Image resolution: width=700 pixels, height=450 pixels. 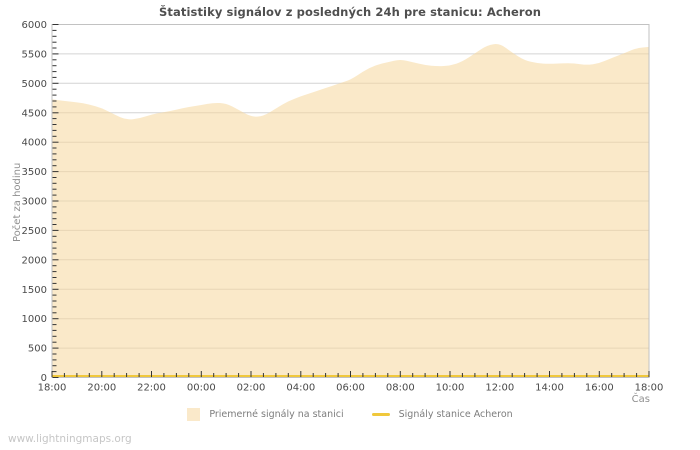 What do you see at coordinates (37, 349) in the screenshot?
I see `svg-text: 500` at bounding box center [37, 349].